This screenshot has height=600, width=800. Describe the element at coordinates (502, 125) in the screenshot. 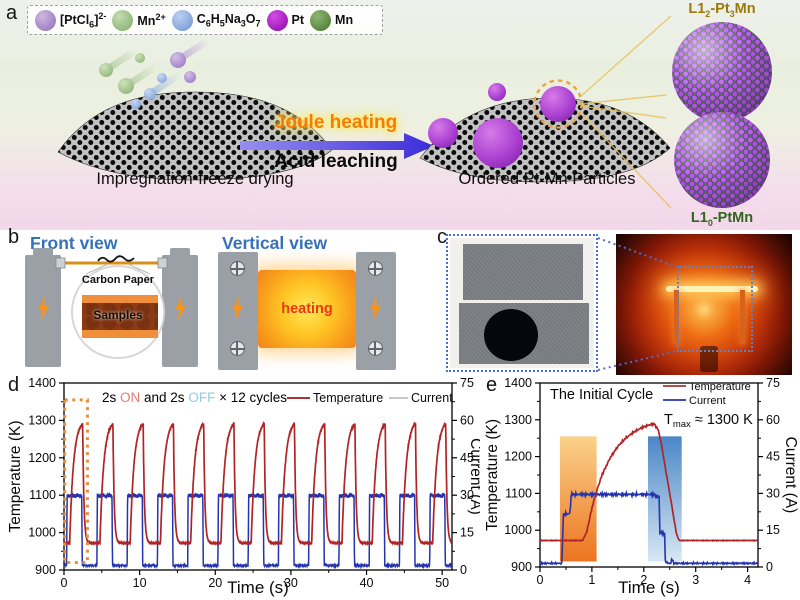

I see `ptmn-particles` at that location.